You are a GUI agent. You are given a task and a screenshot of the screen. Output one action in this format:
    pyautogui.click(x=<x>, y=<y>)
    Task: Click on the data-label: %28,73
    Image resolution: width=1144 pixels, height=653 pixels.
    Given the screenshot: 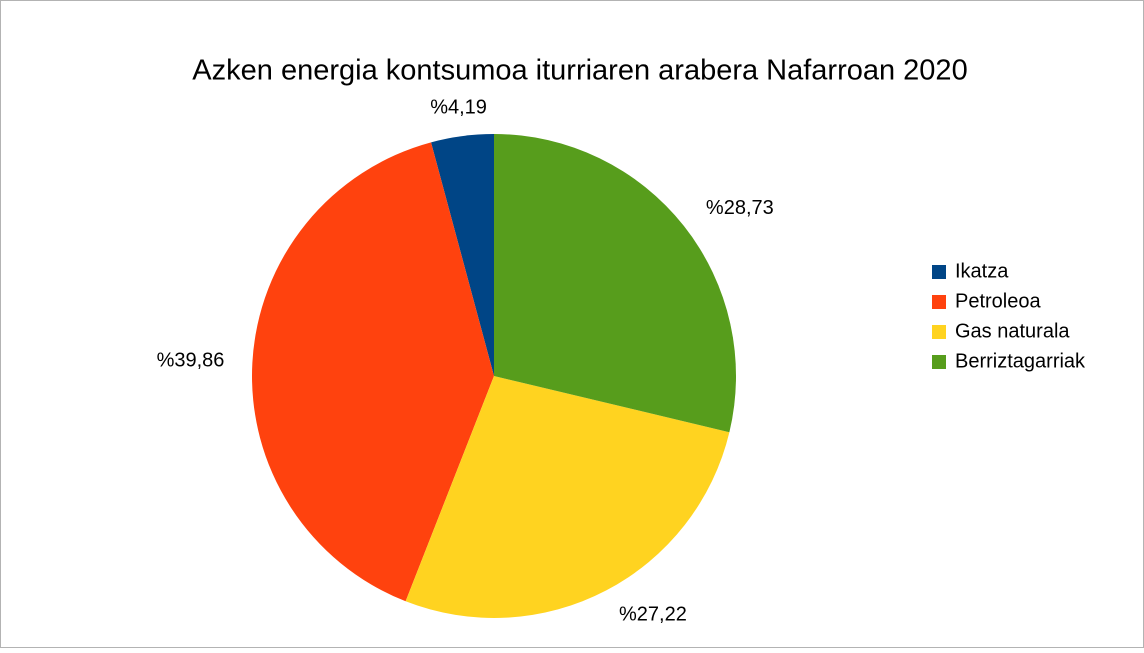 What is the action you would take?
    pyautogui.click(x=740, y=208)
    